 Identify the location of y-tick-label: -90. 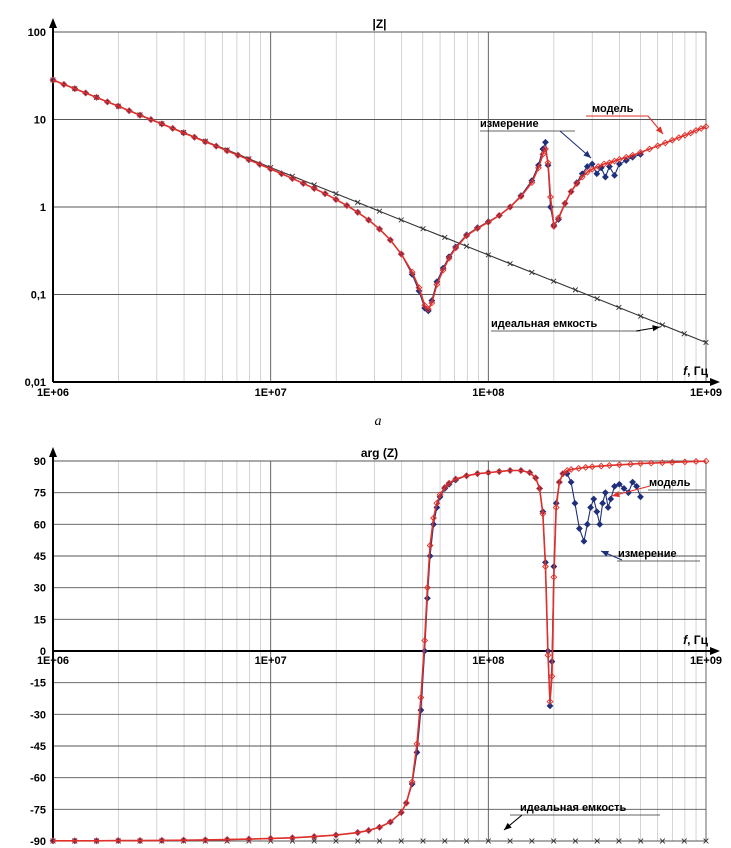
(38, 842).